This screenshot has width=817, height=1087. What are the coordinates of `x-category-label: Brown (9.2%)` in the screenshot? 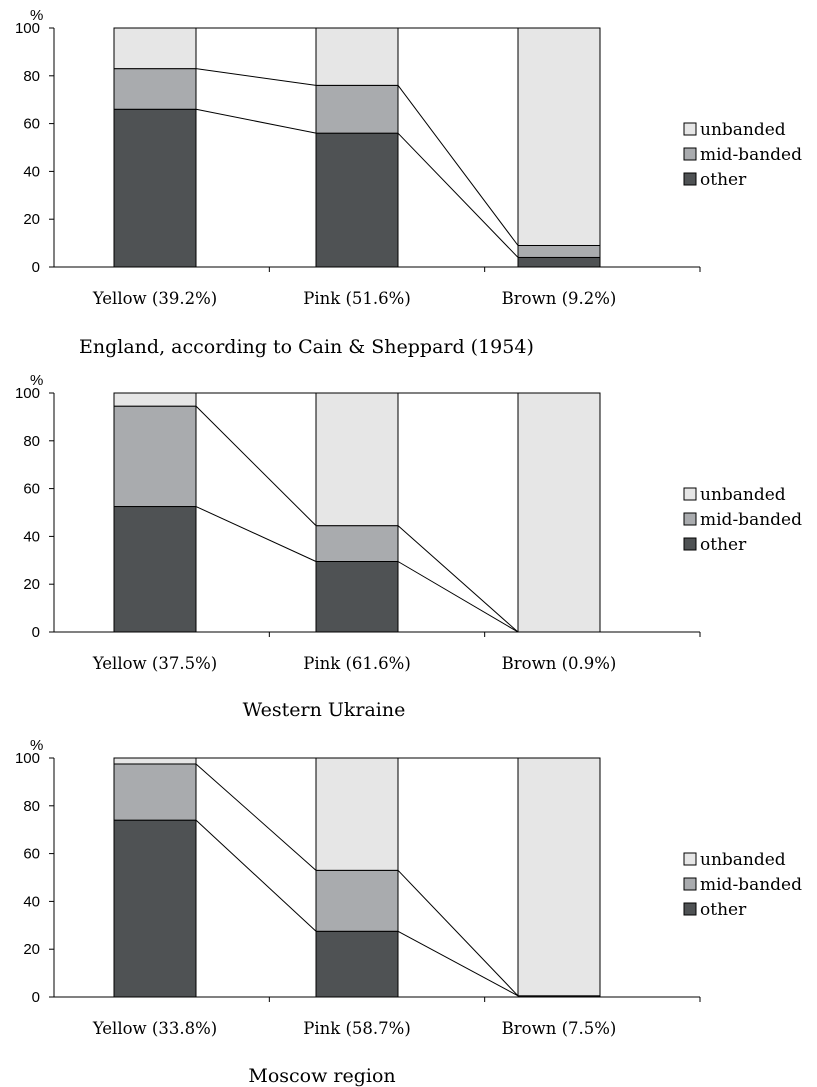 It's located at (559, 298).